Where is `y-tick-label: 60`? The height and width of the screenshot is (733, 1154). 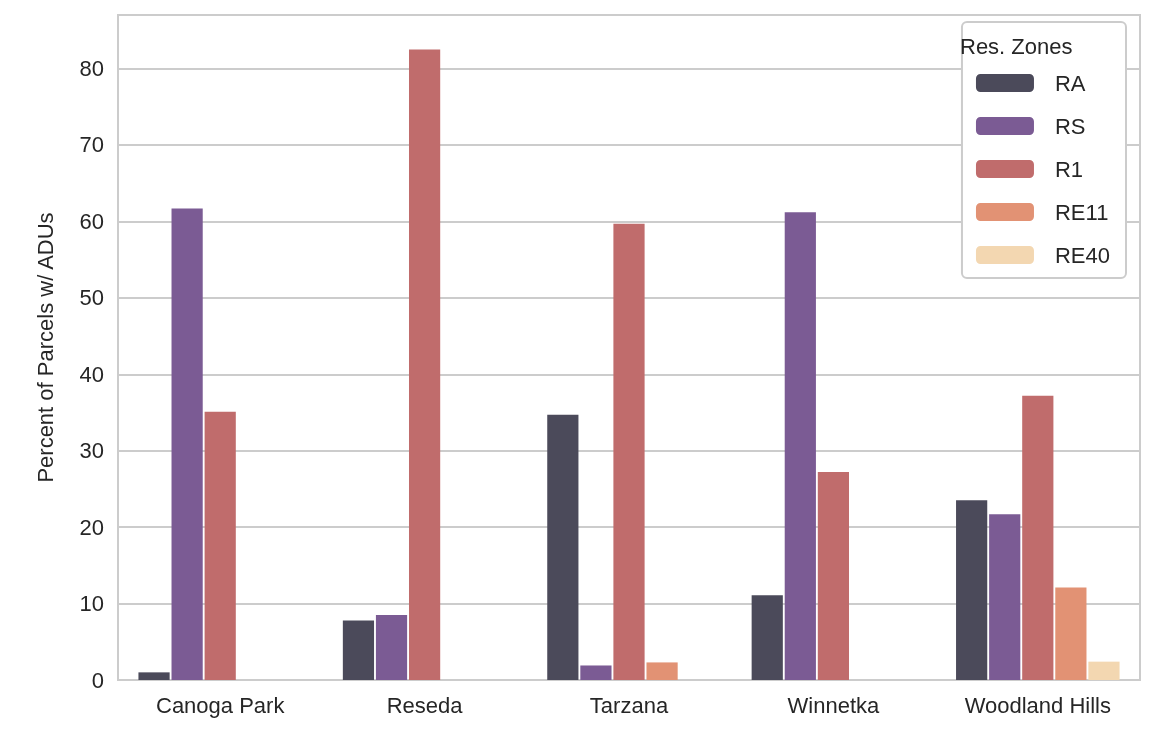 y-tick-label: 60 is located at coordinates (91, 221).